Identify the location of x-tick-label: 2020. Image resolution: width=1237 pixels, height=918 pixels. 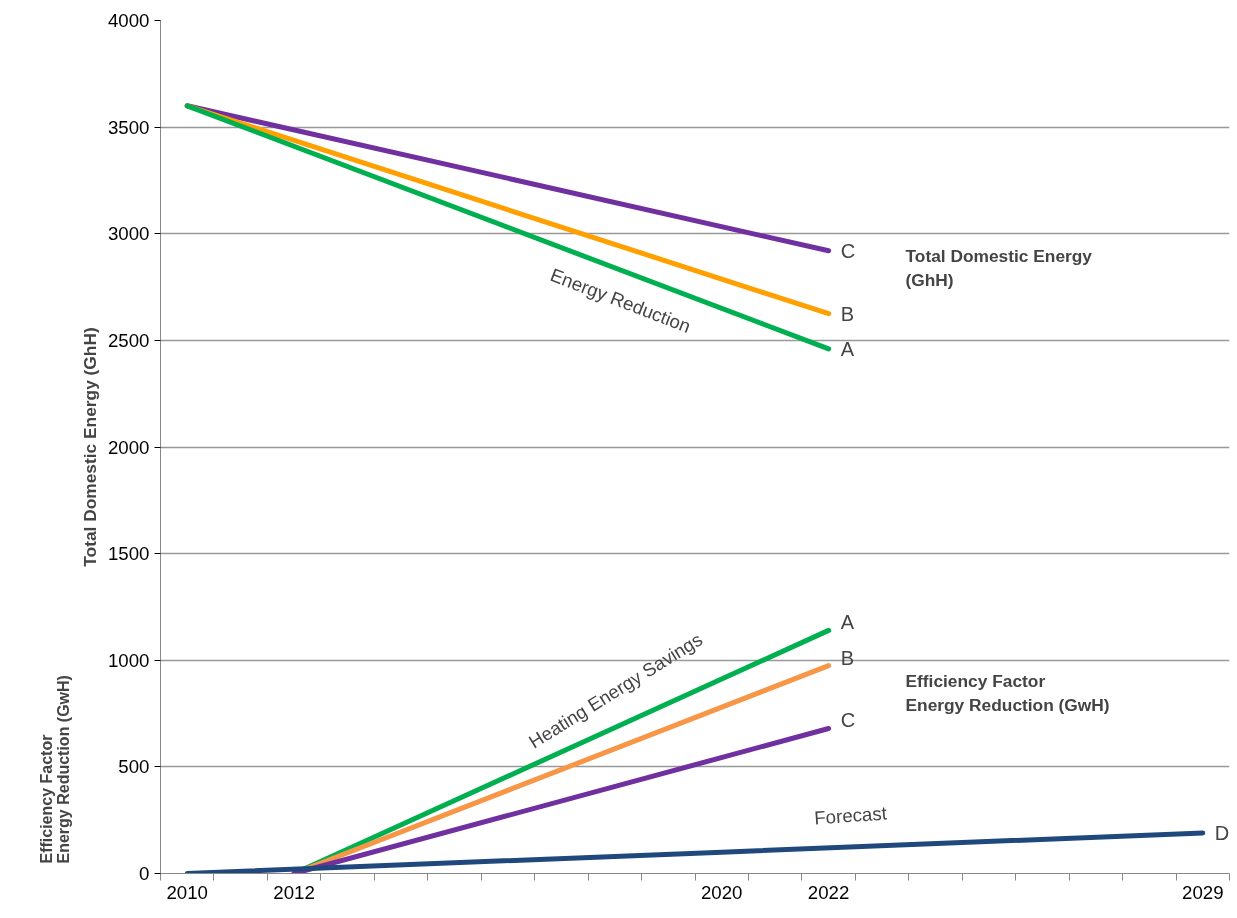
(721, 892).